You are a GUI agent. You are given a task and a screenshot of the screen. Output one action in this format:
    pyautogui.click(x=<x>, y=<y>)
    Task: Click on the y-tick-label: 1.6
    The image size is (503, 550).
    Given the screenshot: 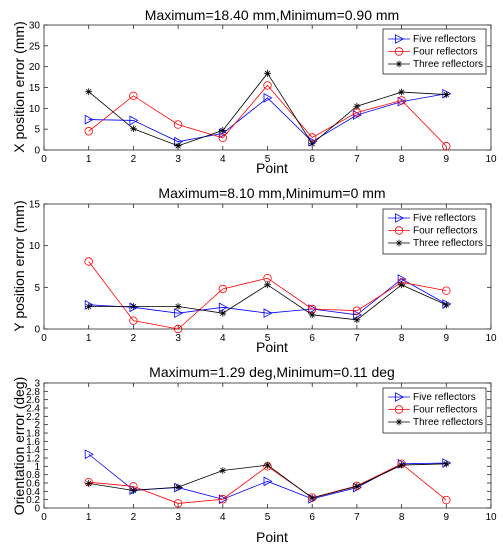 What is the action you would take?
    pyautogui.click(x=33, y=442)
    